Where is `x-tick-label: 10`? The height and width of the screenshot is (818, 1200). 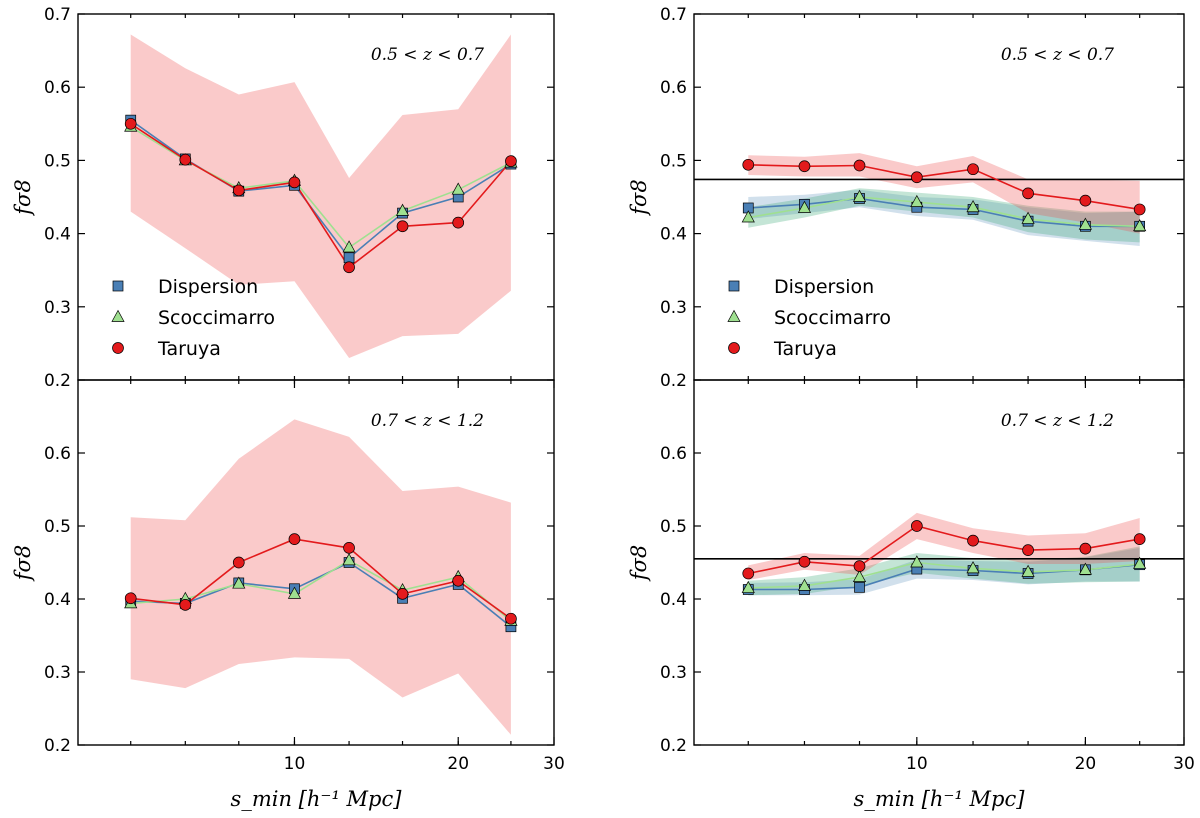 x-tick-label: 10 is located at coordinates (295, 764).